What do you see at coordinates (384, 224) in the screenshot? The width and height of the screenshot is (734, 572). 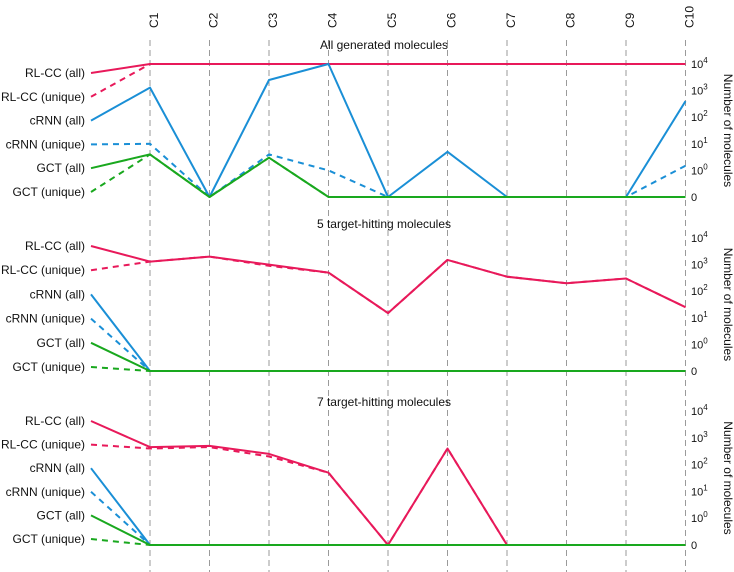 I see `panel-title: 5 target-hitting molecules` at bounding box center [384, 224].